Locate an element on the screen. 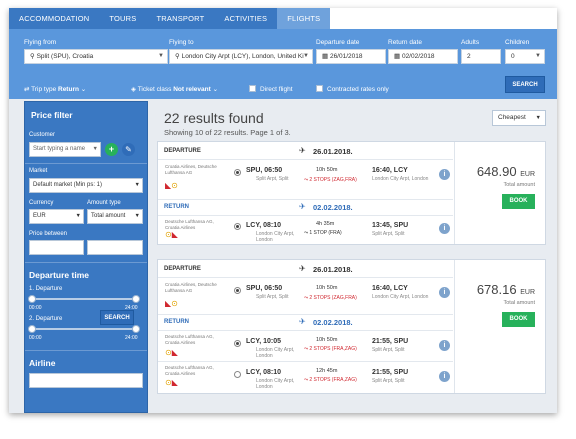  destination-airport: London City Arpt, London is located at coordinates (400, 297).